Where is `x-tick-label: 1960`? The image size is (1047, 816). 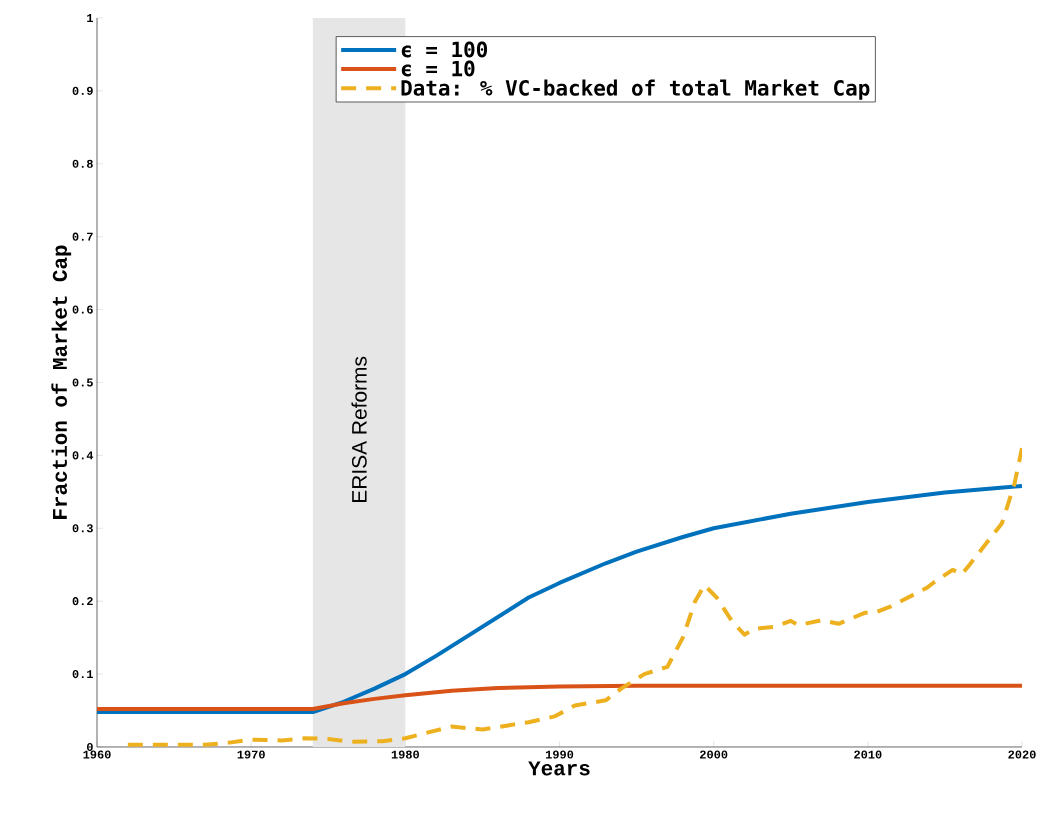
x-tick-label: 1960 is located at coordinates (97, 754).